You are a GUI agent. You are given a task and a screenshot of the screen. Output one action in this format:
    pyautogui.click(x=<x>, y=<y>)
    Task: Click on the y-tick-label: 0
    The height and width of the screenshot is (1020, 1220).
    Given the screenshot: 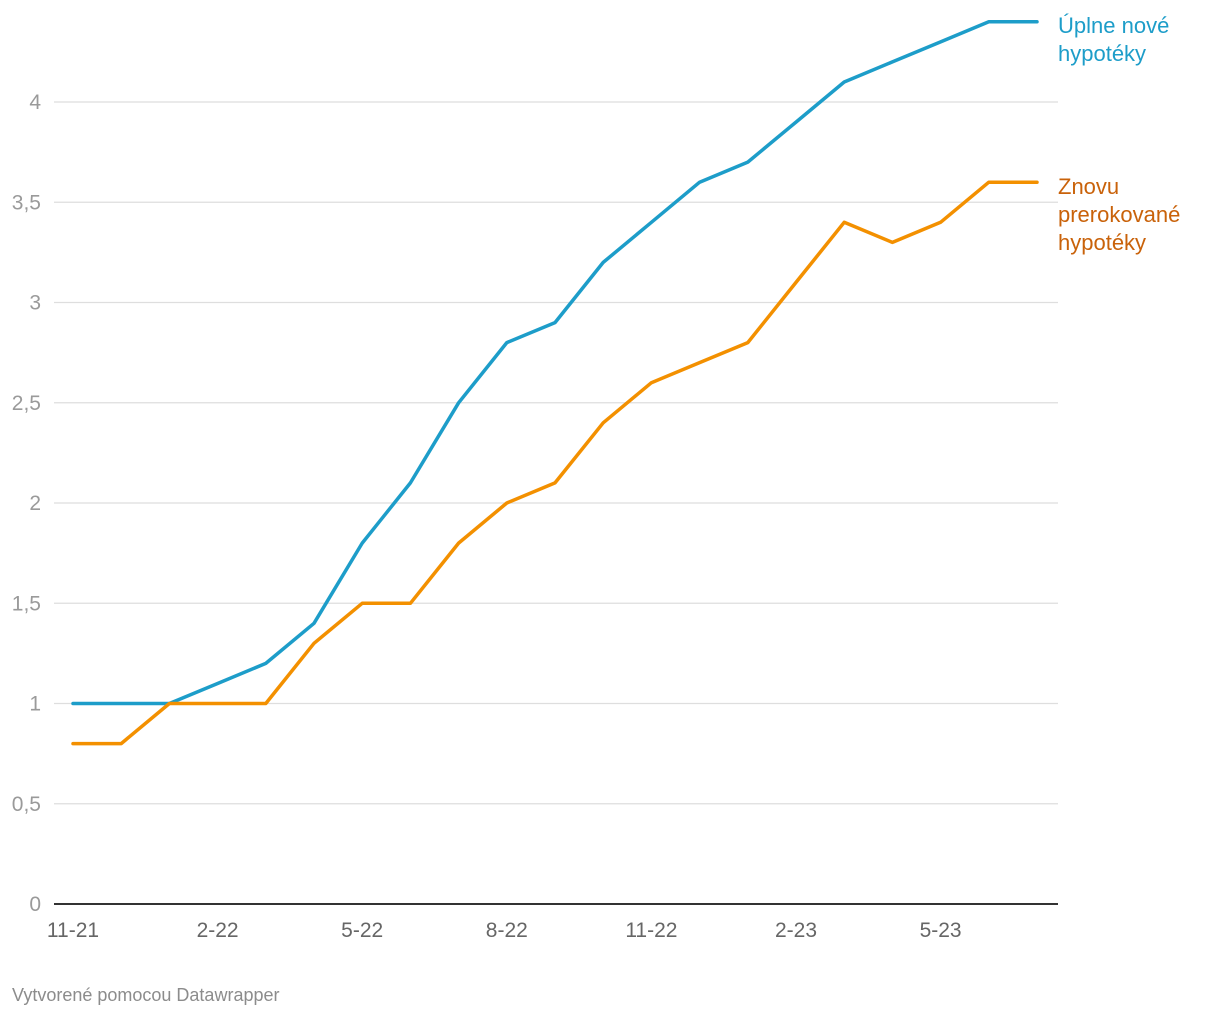 What is the action you would take?
    pyautogui.click(x=35, y=904)
    